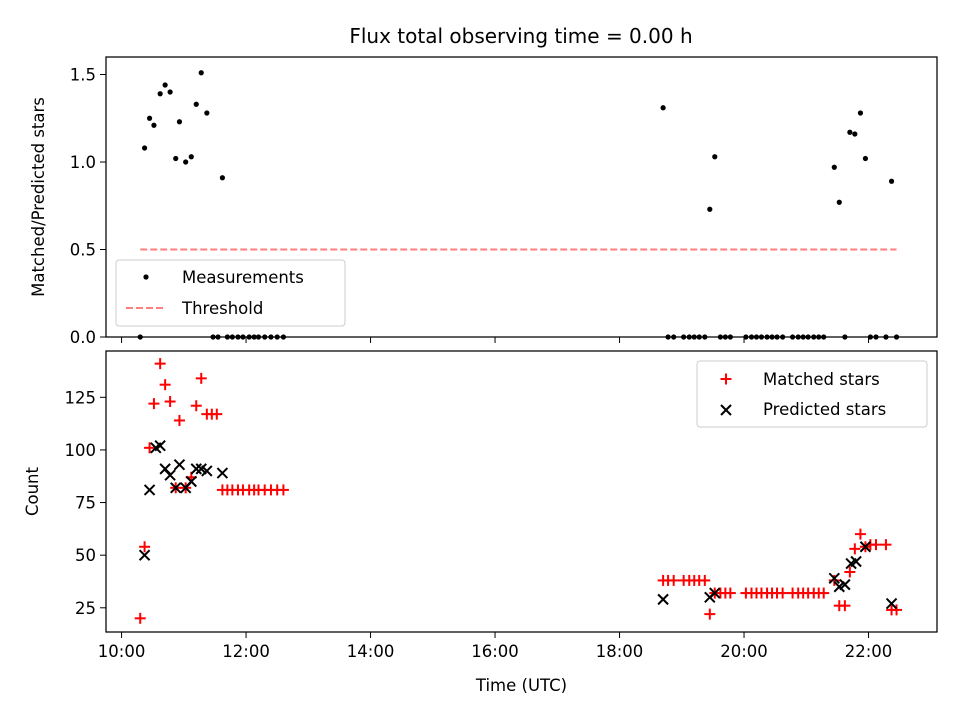 This screenshot has width=960, height=720. What do you see at coordinates (83, 337) in the screenshot?
I see `top-y-tick-label: 0.0` at bounding box center [83, 337].